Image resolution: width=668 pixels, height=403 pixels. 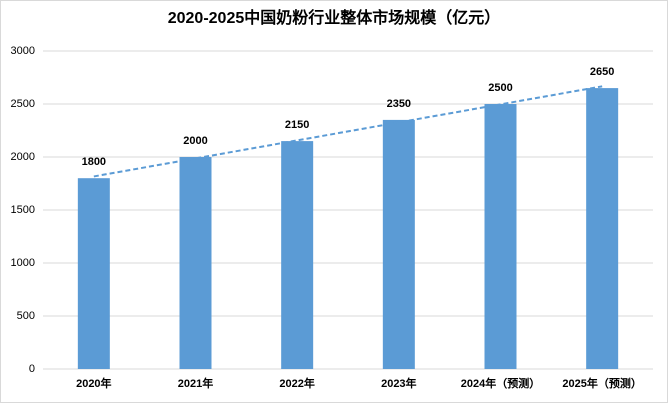 What do you see at coordinates (195, 383) in the screenshot?
I see `x-tick-label: 2021年` at bounding box center [195, 383].